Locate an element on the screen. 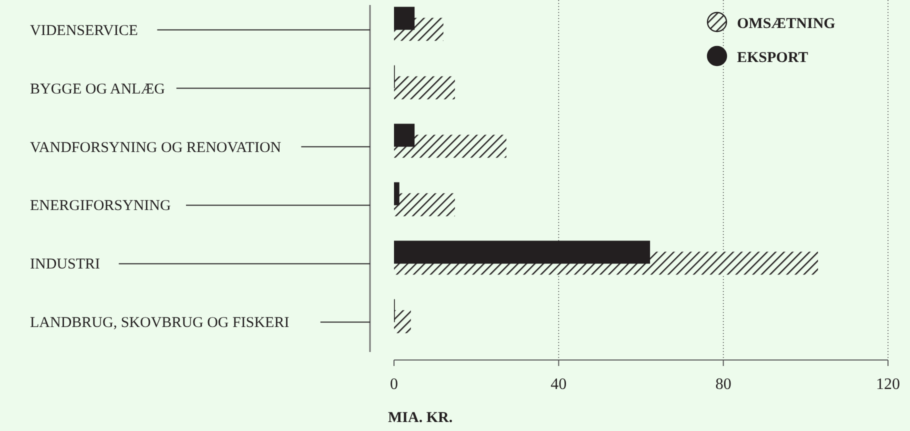 The width and height of the screenshot is (910, 431). y-tick-label: INDUSTRI is located at coordinates (65, 264).